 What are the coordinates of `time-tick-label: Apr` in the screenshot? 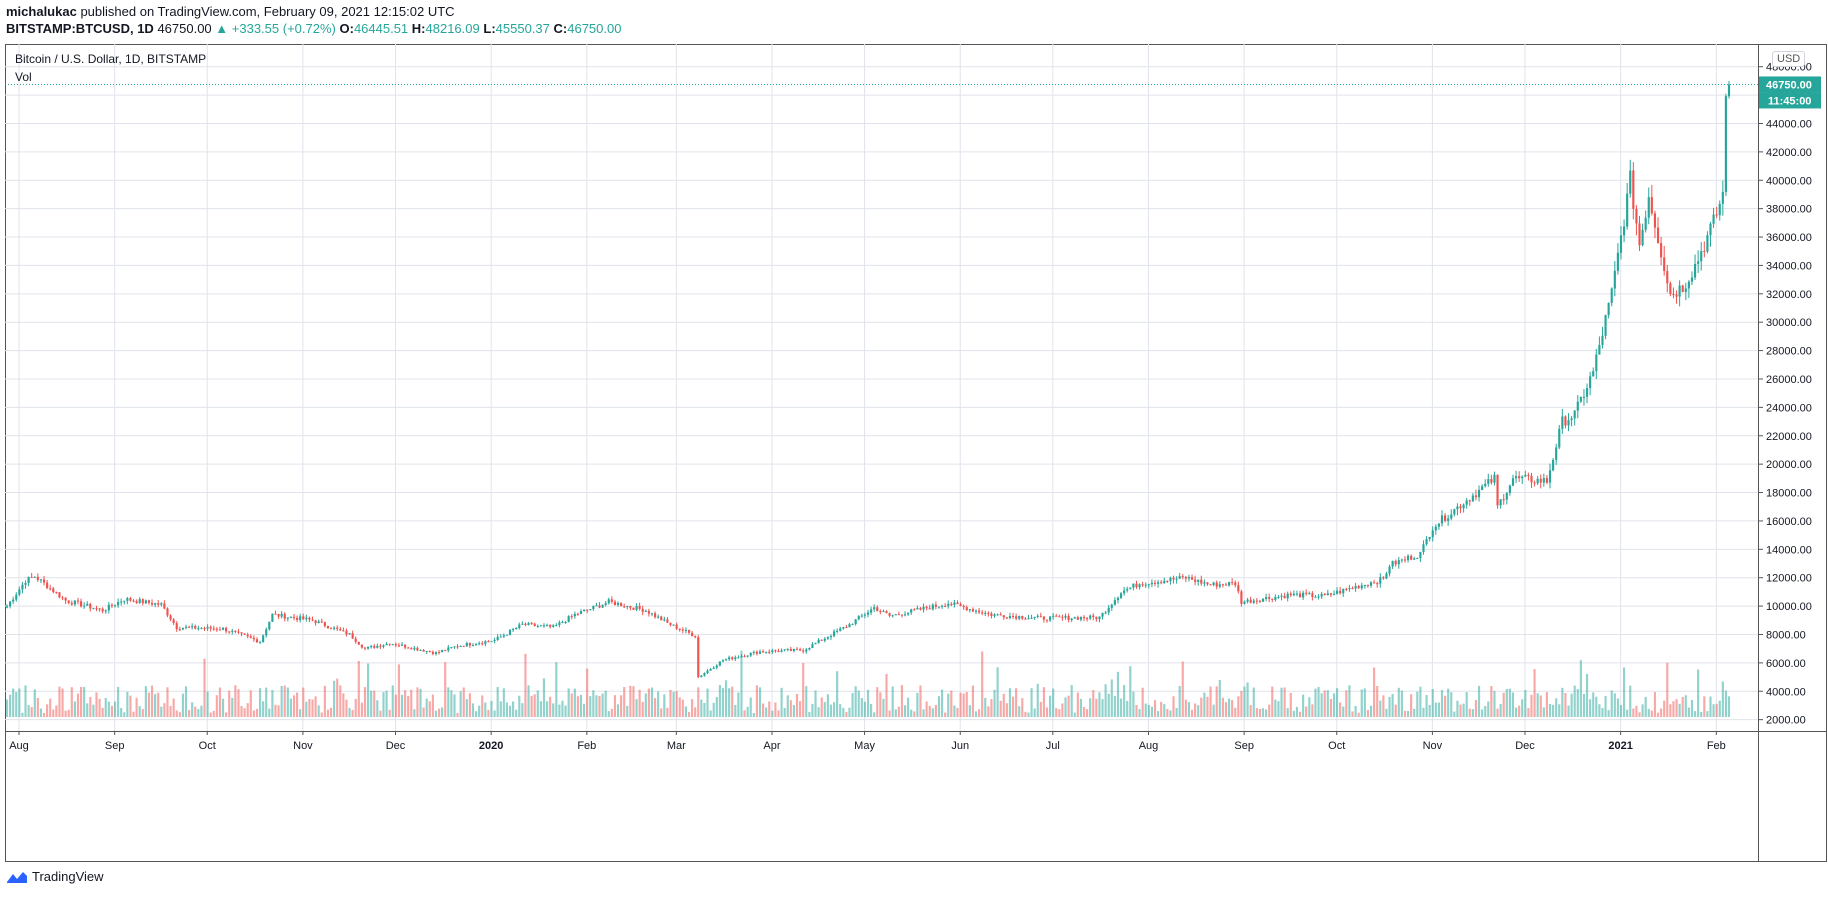 It's located at (771, 746).